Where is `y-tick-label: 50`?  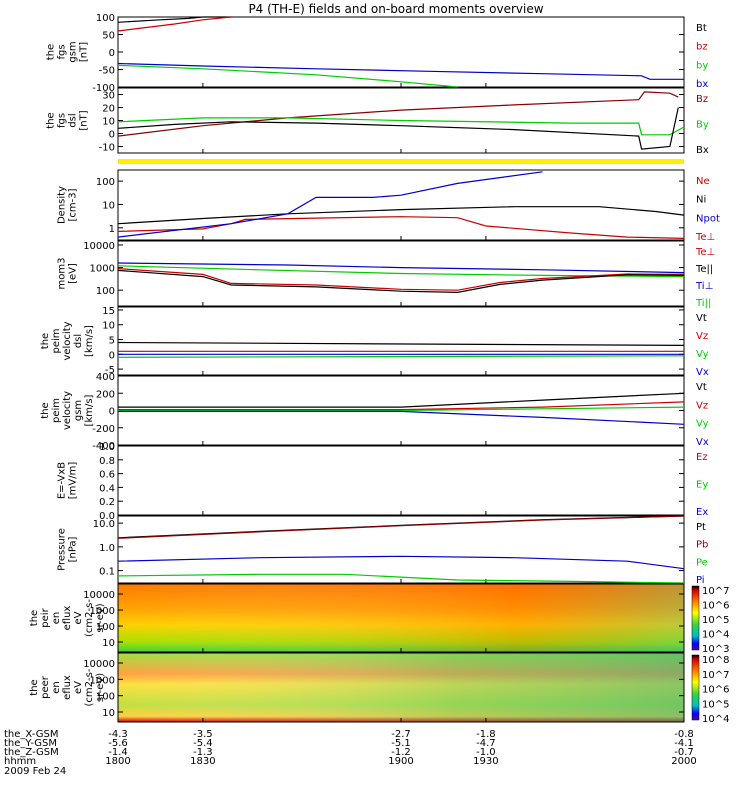 y-tick-label: 50 is located at coordinates (108, 36).